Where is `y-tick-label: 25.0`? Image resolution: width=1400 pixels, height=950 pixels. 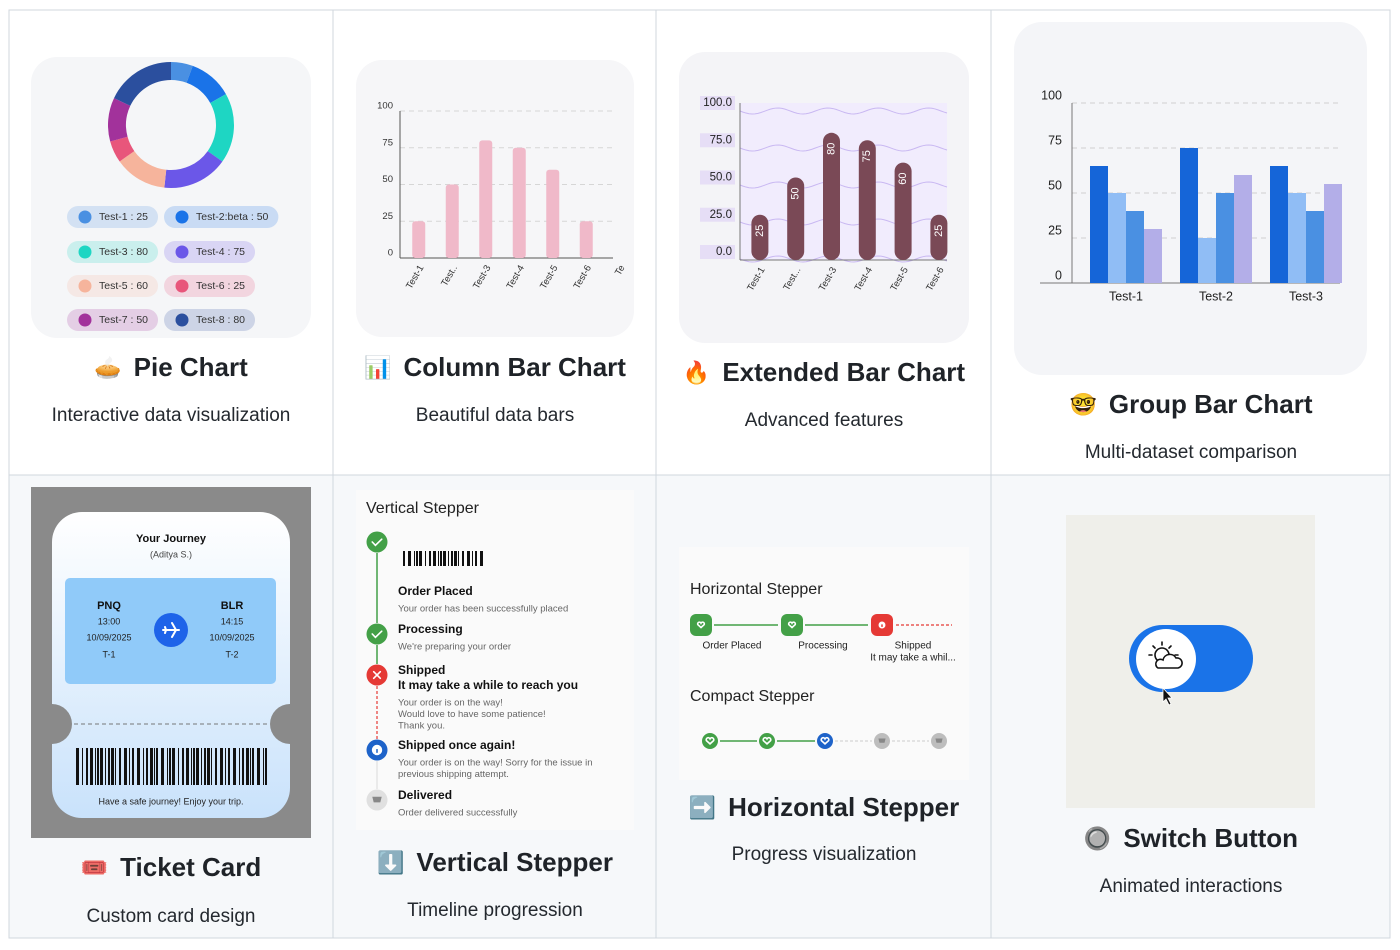
y-tick-label: 25.0 is located at coordinates (721, 215).